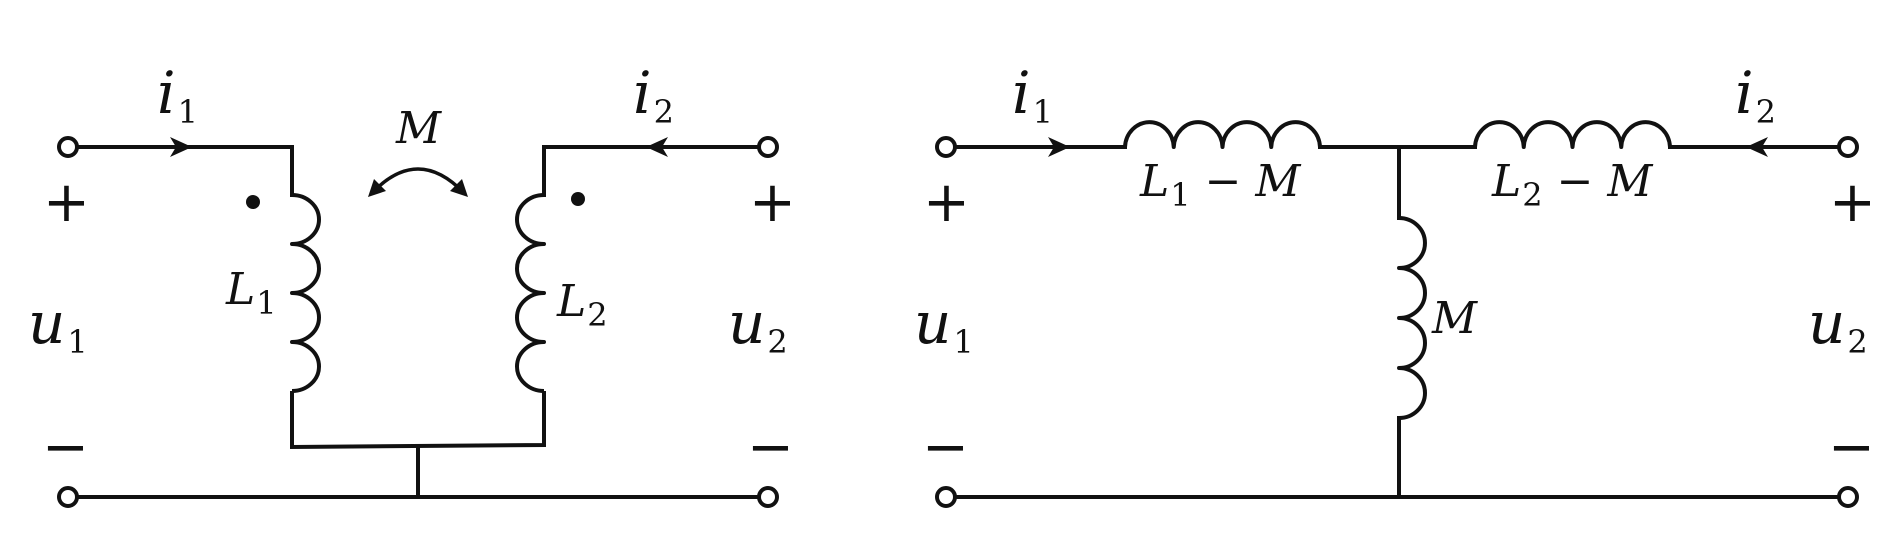 The height and width of the screenshot is (550, 1900). Describe the element at coordinates (184, 171) in the screenshot. I see `left-wire-top-left` at that location.